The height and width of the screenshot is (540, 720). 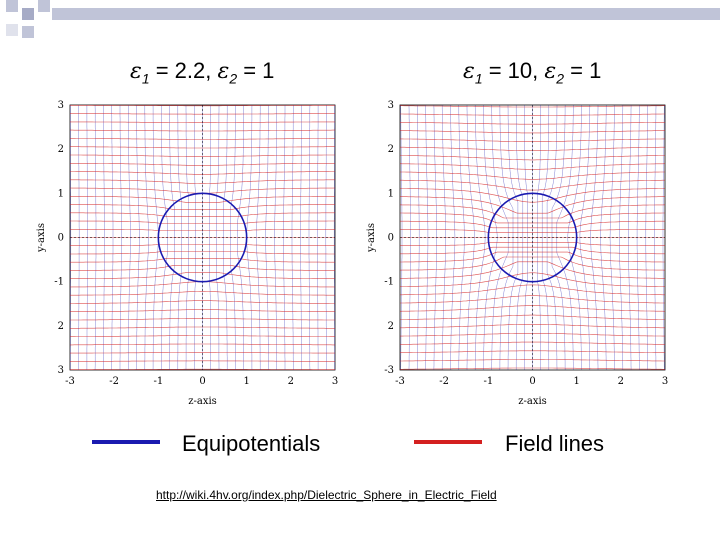 I want to click on legend-swatch-equipotentials, so click(x=126, y=442).